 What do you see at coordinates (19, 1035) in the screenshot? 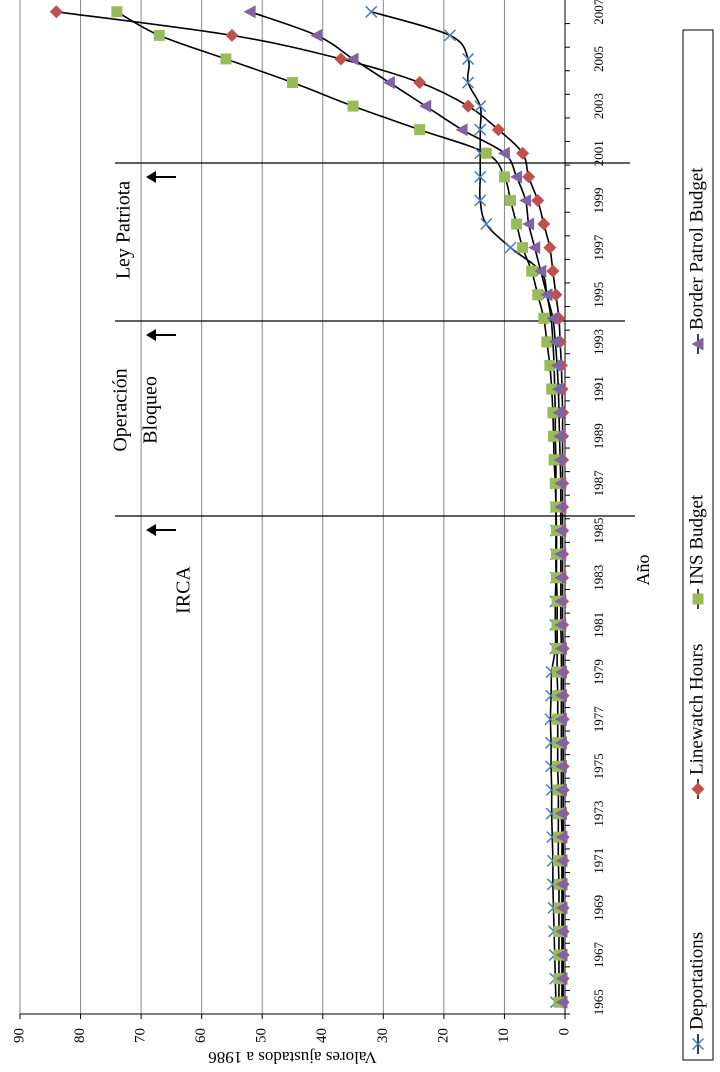
I see `y-tick-label: 90` at bounding box center [19, 1035].